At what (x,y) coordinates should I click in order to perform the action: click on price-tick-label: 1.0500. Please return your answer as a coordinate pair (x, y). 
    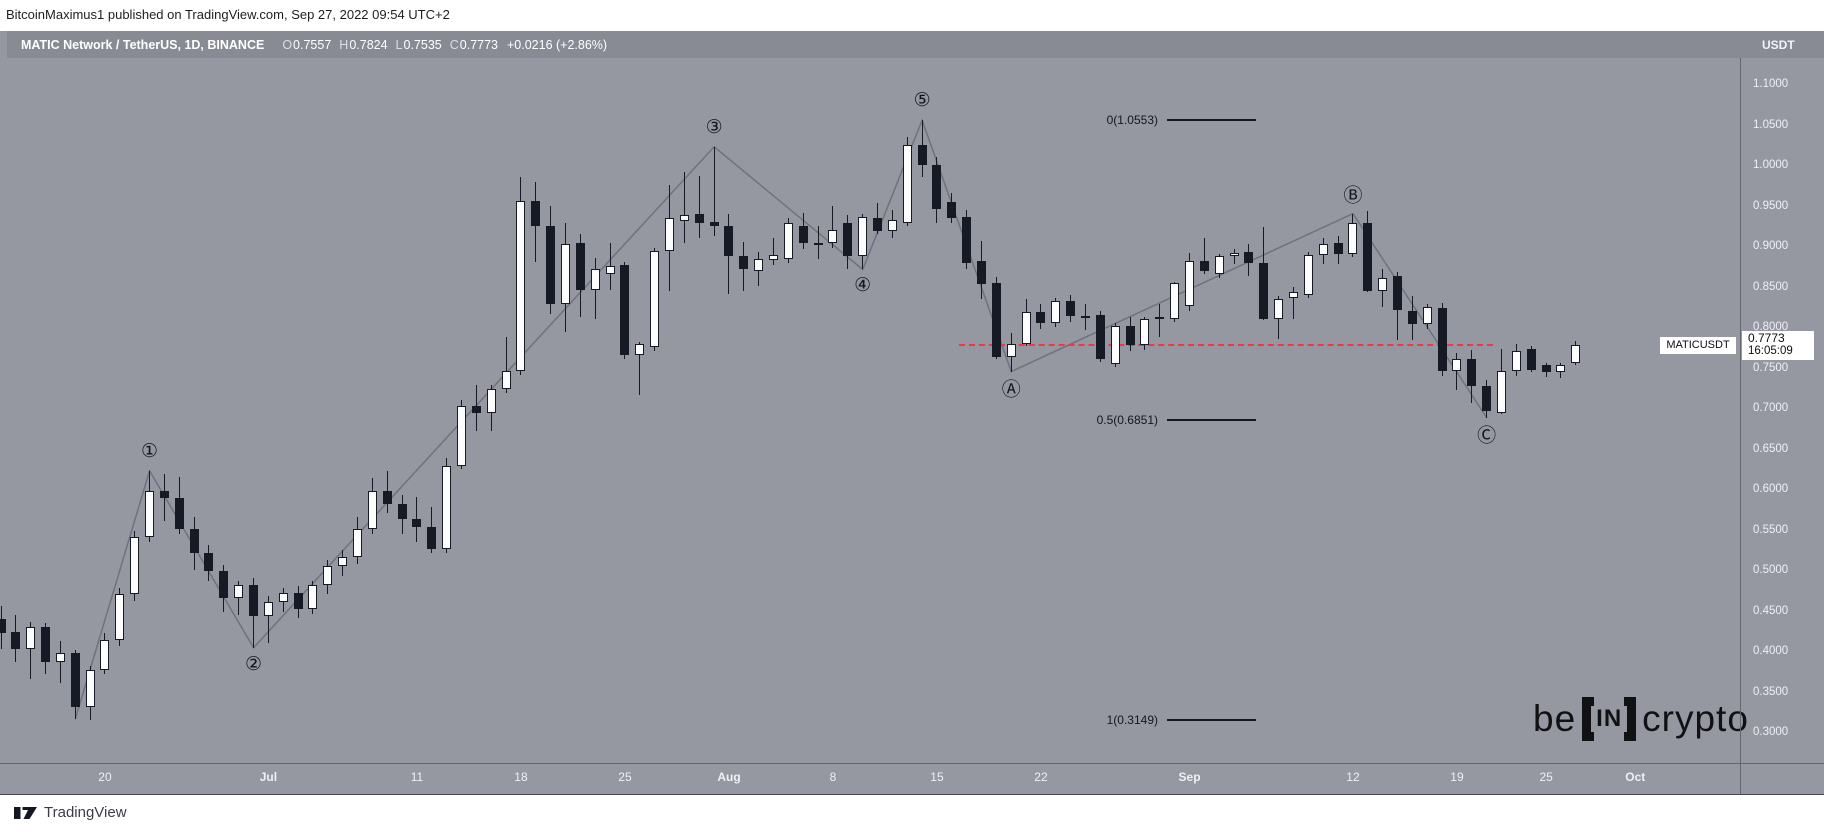
    Looking at the image, I should click on (1771, 124).